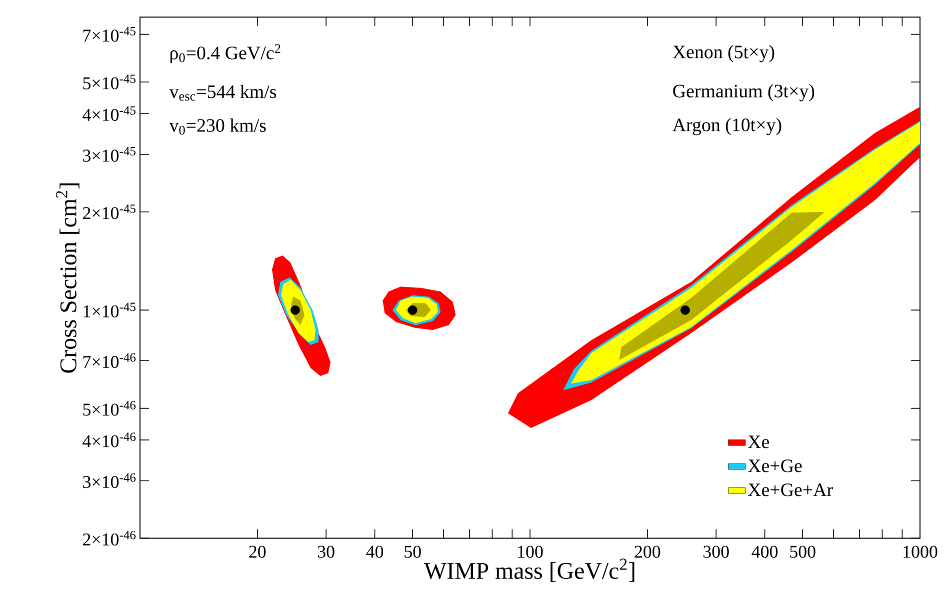 This screenshot has width=949, height=608. I want to click on y-tick-label: 7×10$^{-45}$, so click(109, 34).